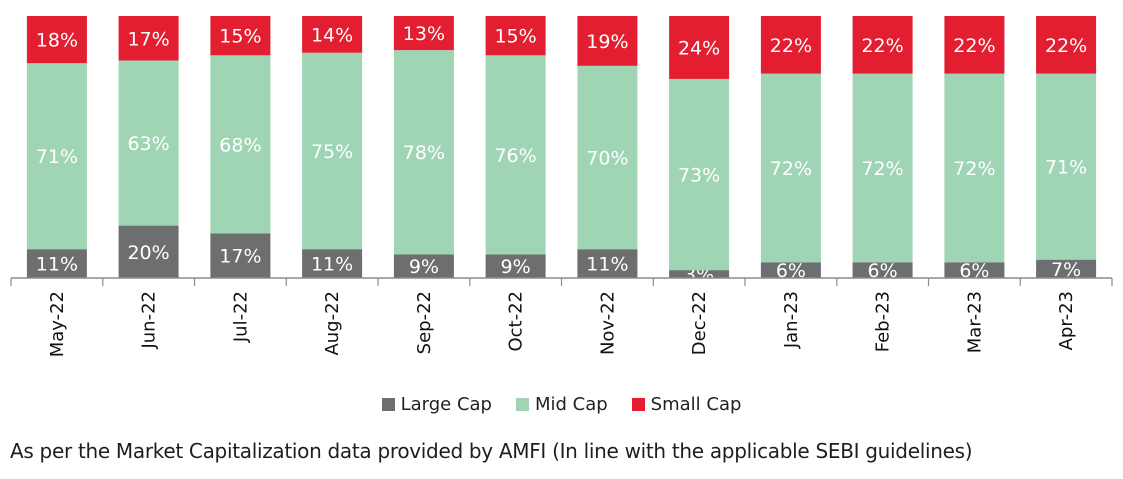 The width and height of the screenshot is (1123, 479). I want to click on data-label-small-cap: 19%, so click(607, 42).